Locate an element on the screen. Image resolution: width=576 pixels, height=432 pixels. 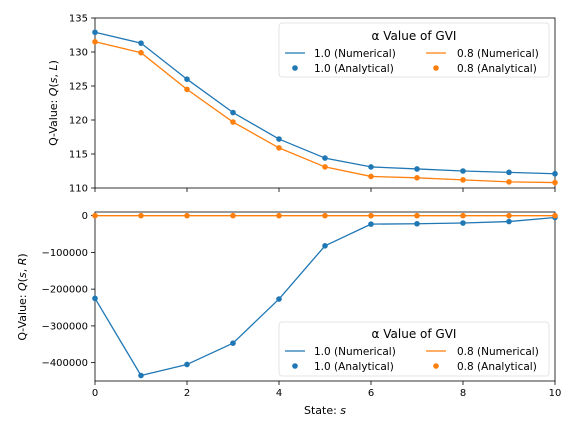
top-legend-title: α Value of GVI is located at coordinates (414, 36).